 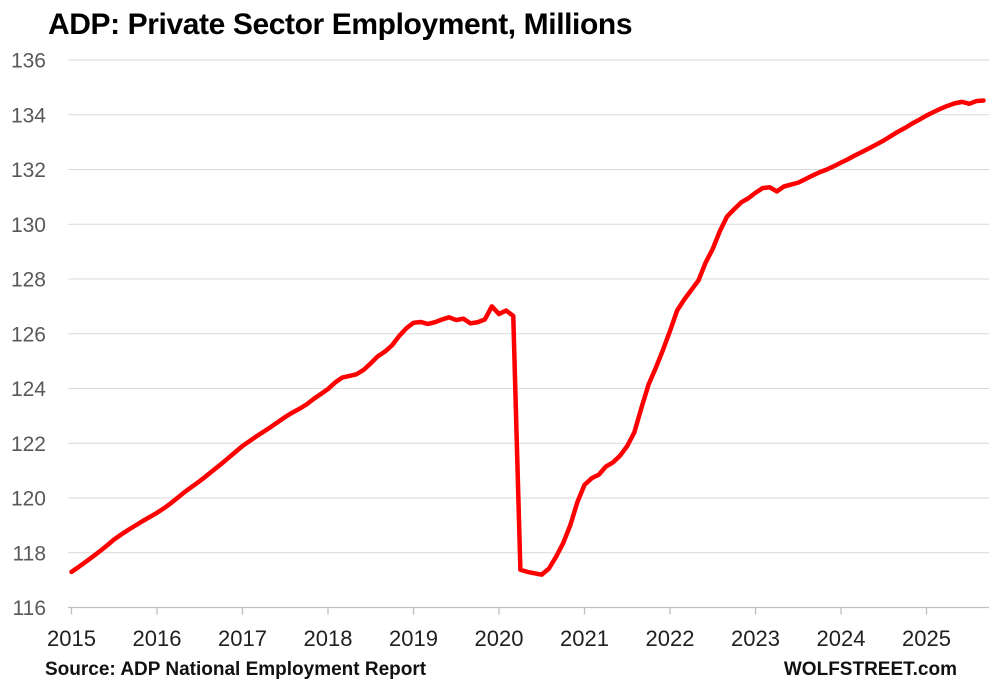 I want to click on y-axis-label: 128, so click(x=28, y=280).